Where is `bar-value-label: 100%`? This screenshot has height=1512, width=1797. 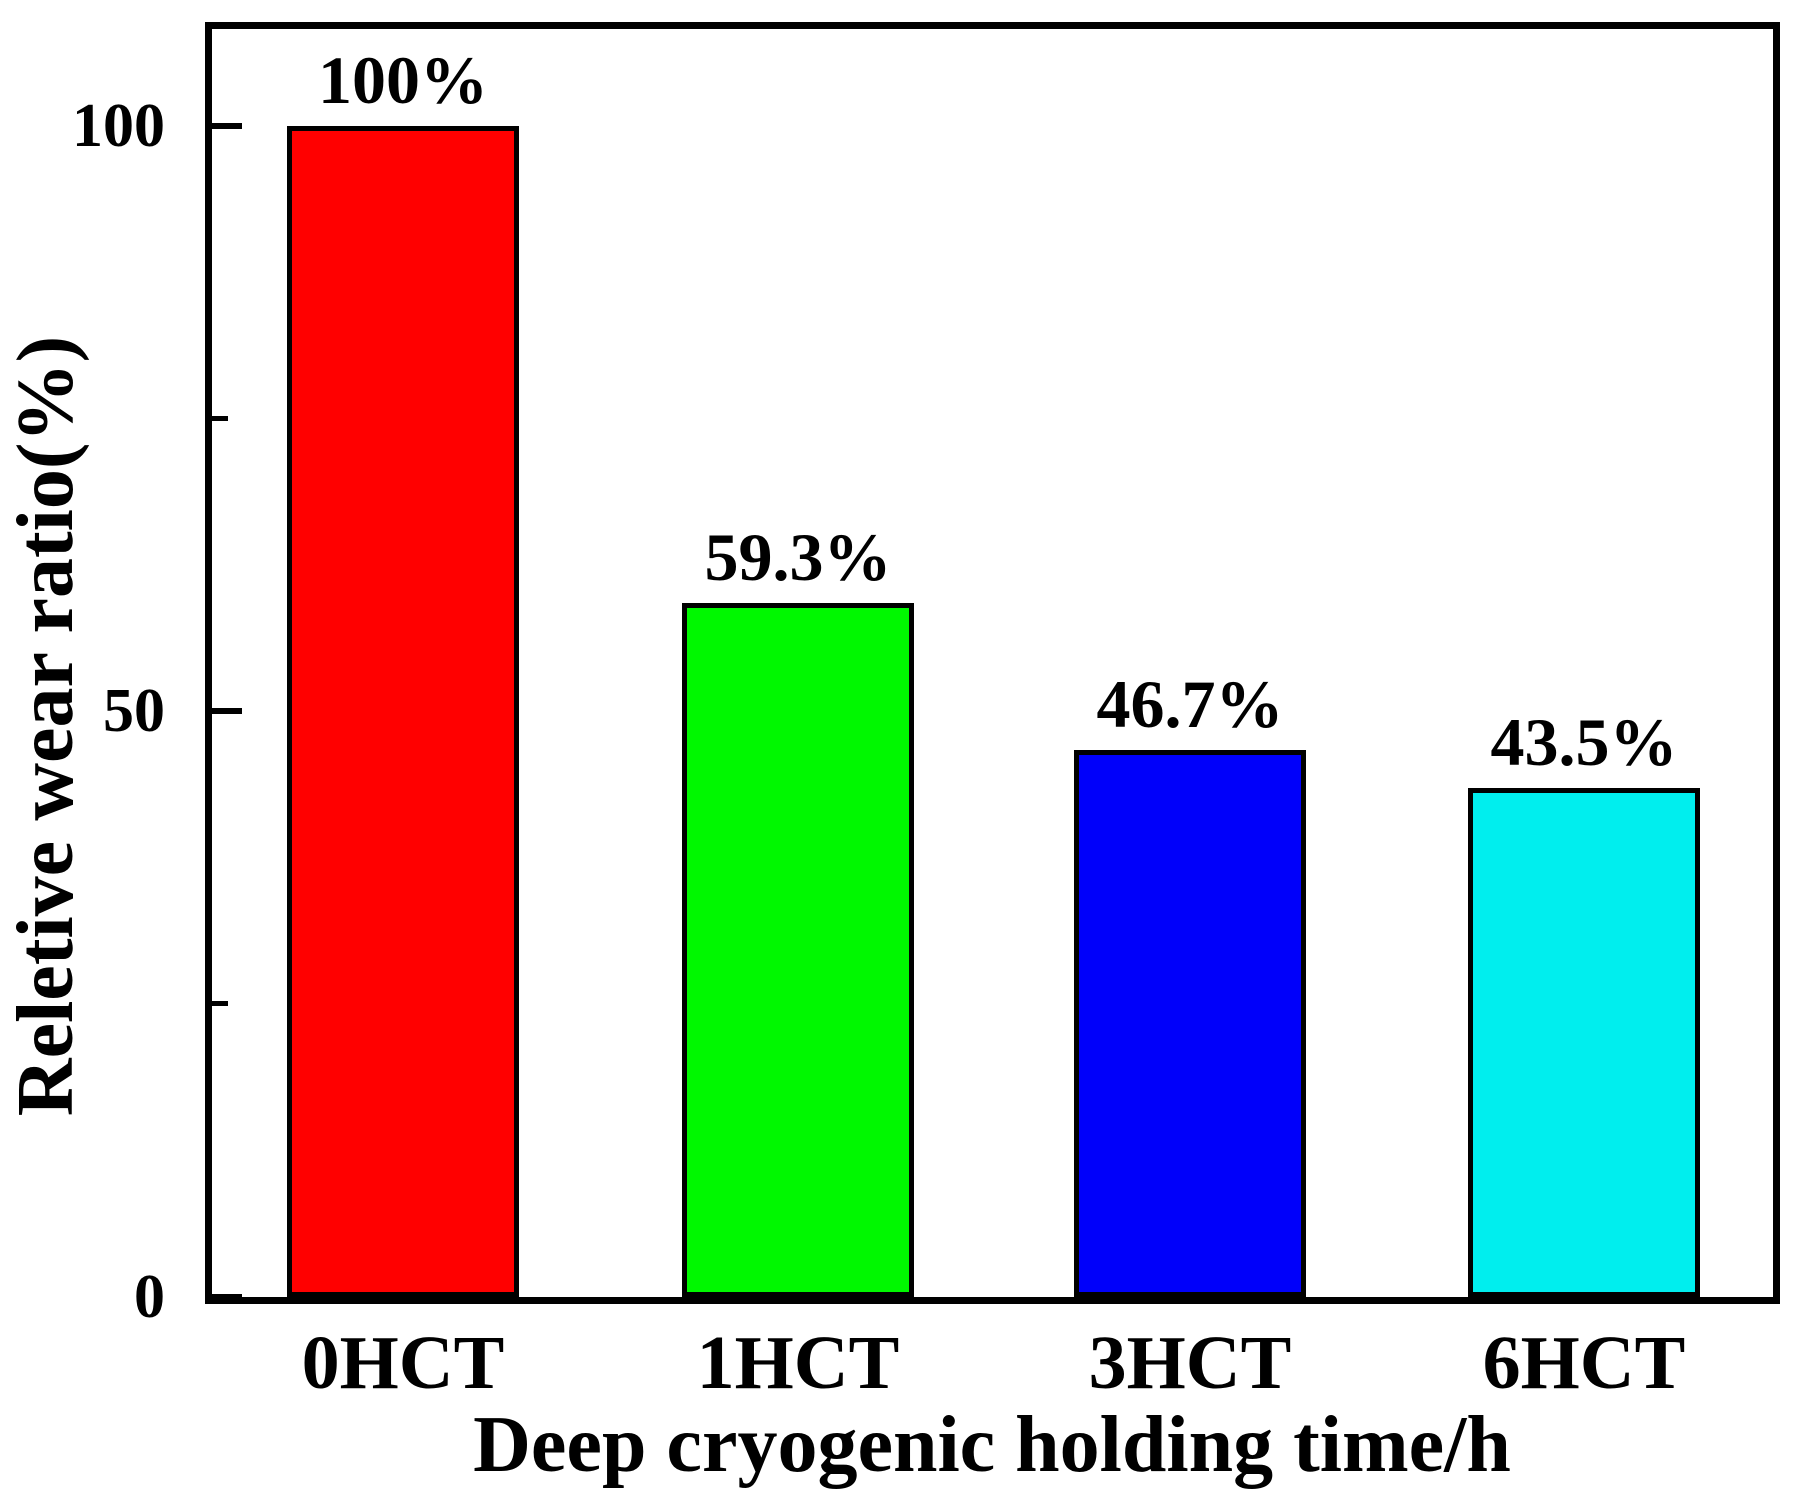 bar-value-label: 100% is located at coordinates (403, 80).